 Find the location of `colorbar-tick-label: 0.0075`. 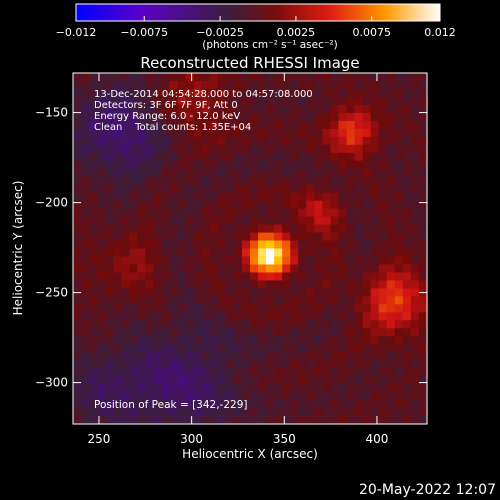

colorbar-tick-label: 0.0075 is located at coordinates (372, 32).